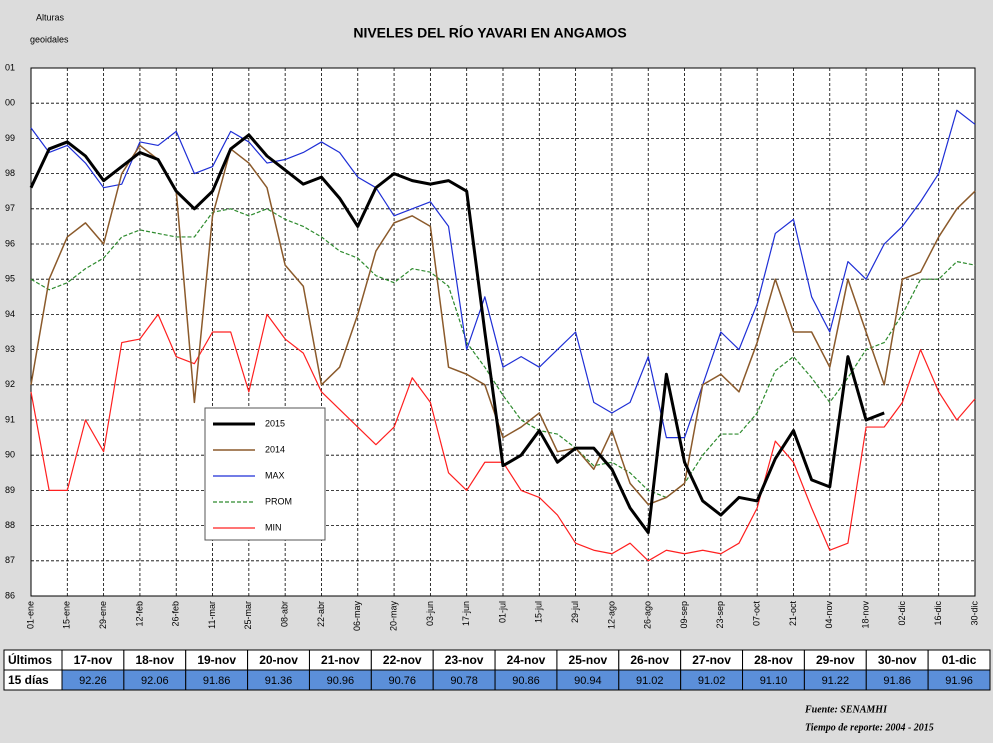  What do you see at coordinates (93, 660) in the screenshot?
I see `table-header: 17-nov` at bounding box center [93, 660].